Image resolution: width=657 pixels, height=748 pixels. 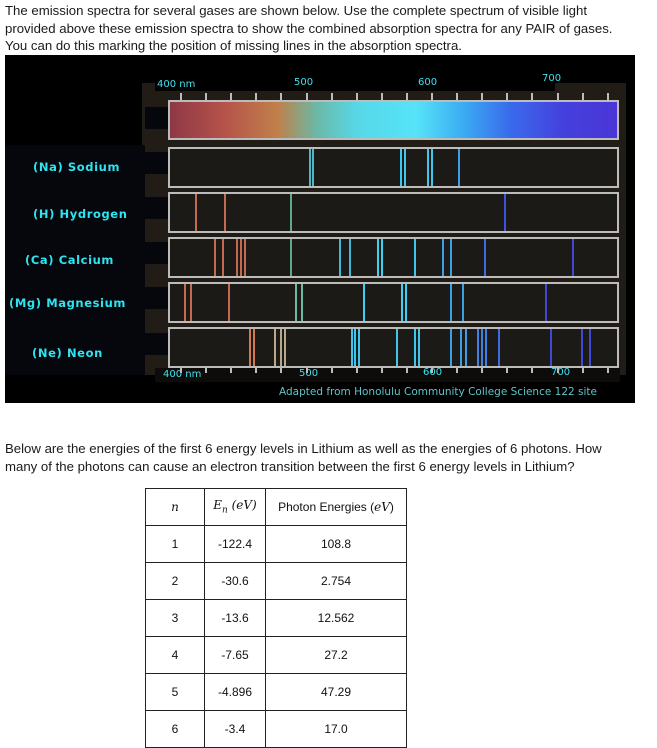 I want to click on cell-n: 6, so click(x=175, y=729).